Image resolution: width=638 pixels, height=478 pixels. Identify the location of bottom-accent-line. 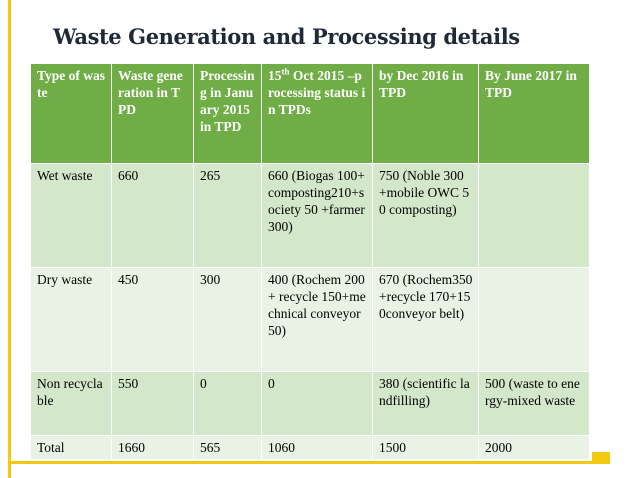
(300, 462).